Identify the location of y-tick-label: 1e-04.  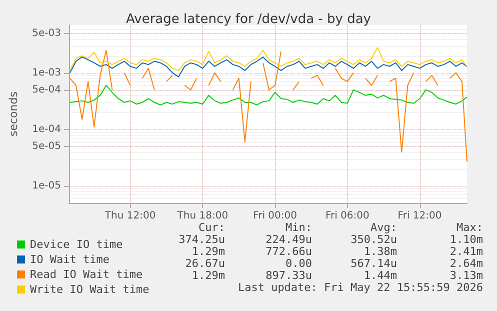
(46, 129).